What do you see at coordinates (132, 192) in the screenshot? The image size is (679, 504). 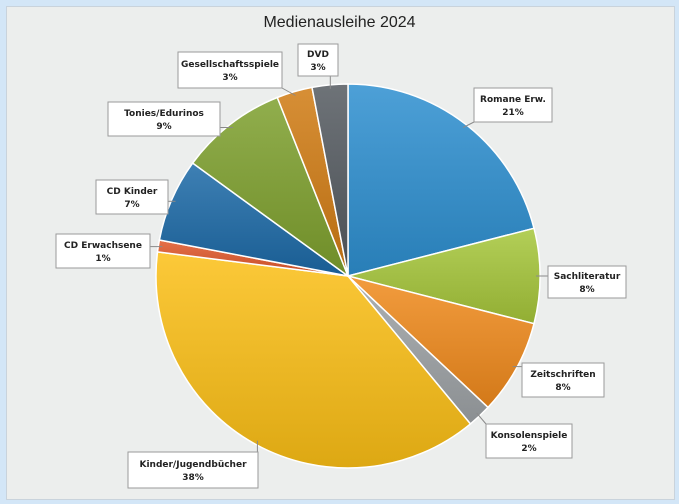 I see `slice-label: CD Kinder` at bounding box center [132, 192].